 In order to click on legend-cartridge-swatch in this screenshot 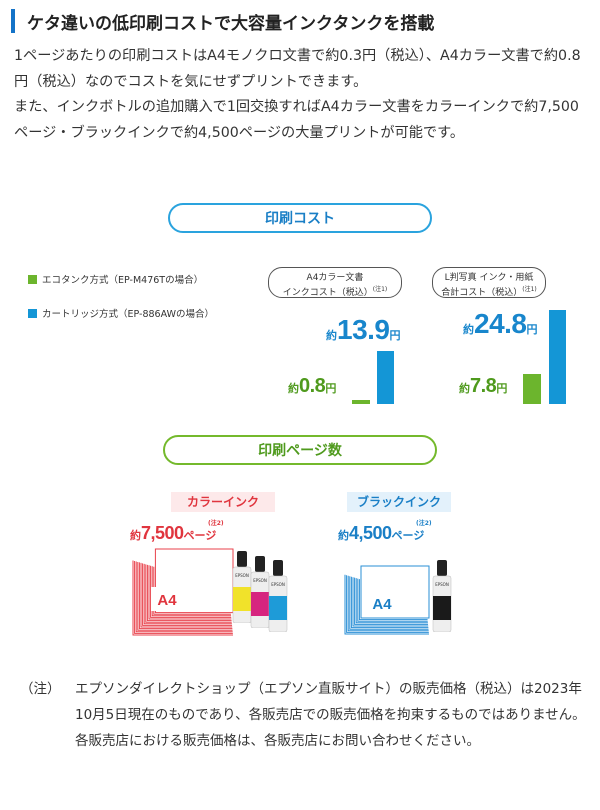, I will do `click(32, 313)`.